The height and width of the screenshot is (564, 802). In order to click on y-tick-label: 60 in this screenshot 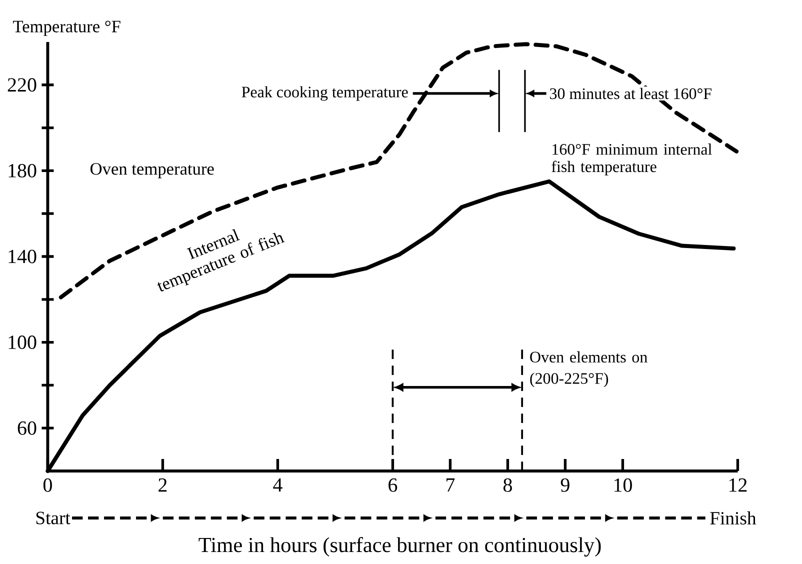, I will do `click(27, 428)`.